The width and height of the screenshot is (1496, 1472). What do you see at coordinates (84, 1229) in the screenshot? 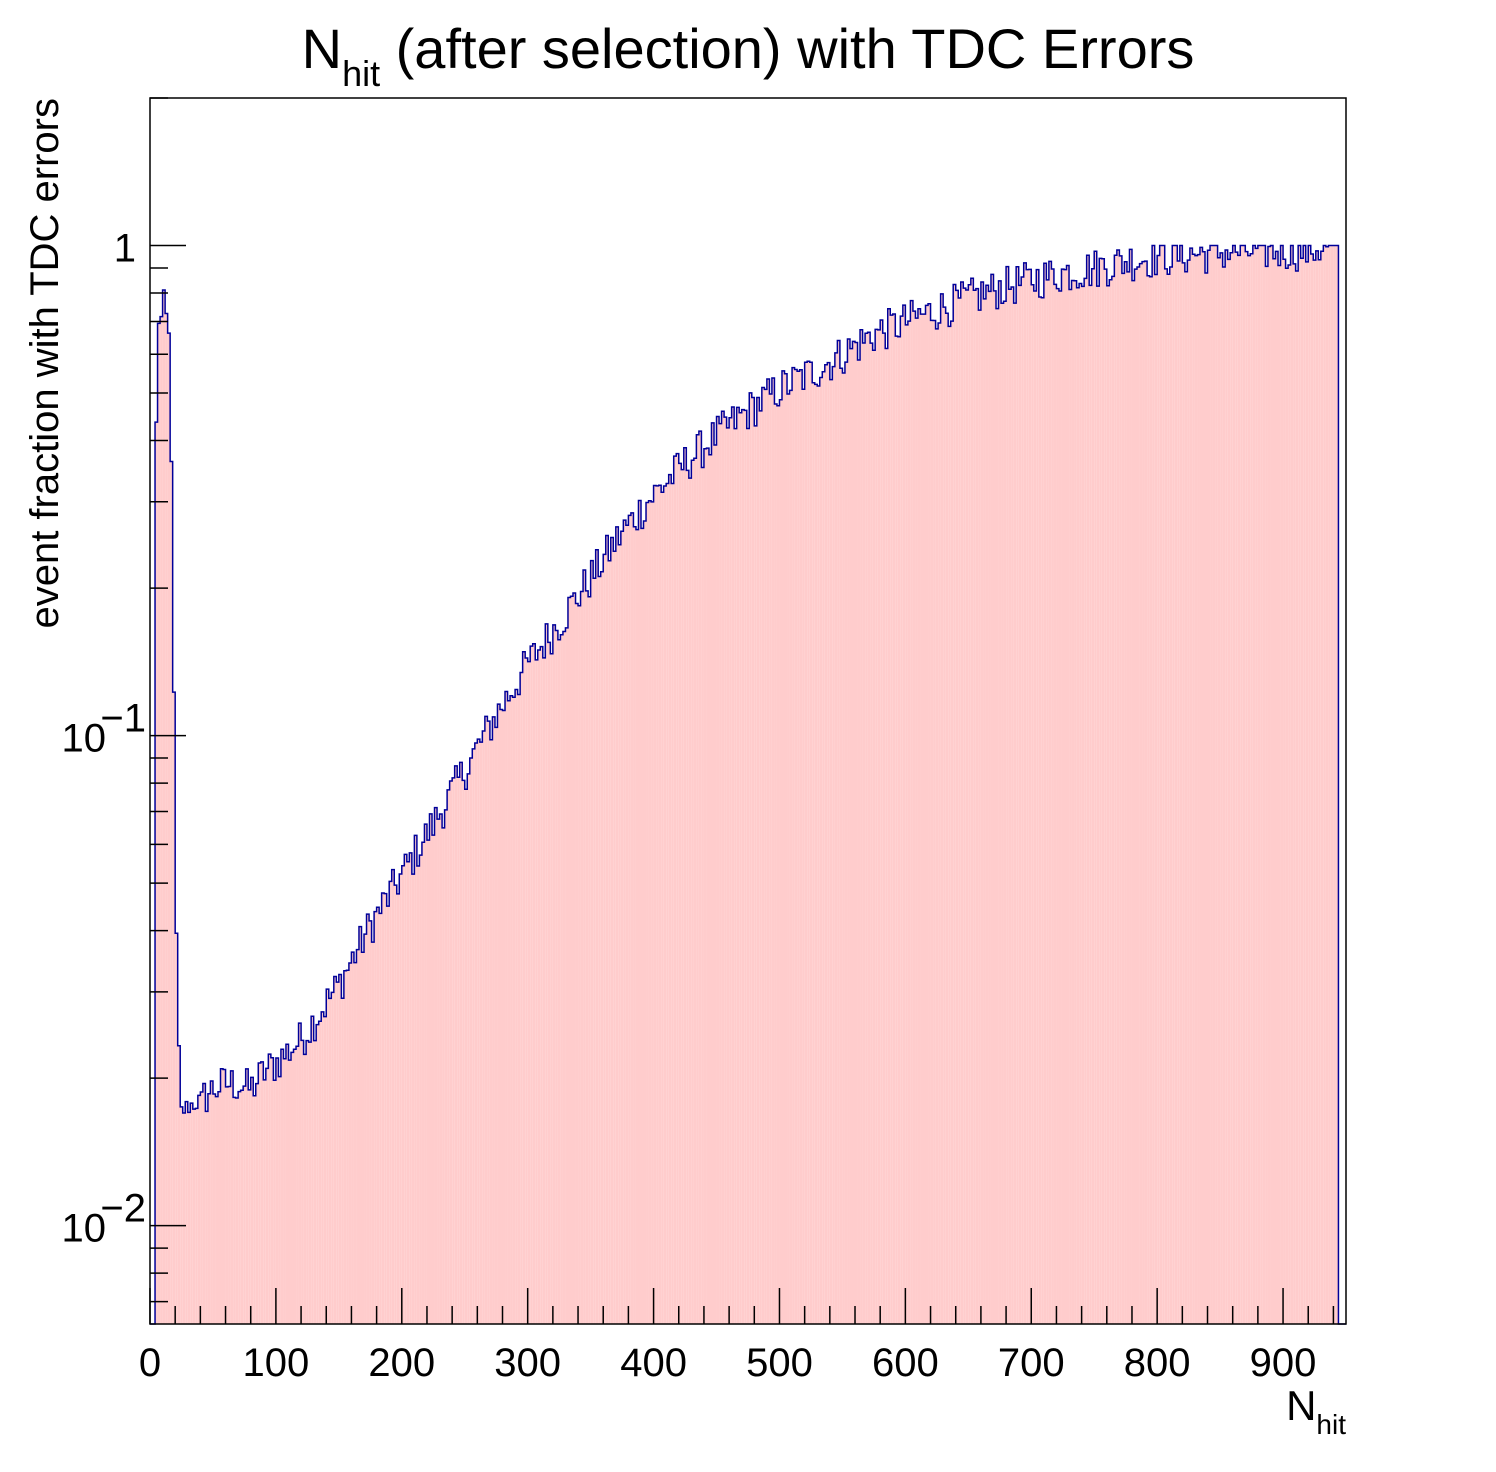
I see `y-tick-label: 10` at bounding box center [84, 1229].